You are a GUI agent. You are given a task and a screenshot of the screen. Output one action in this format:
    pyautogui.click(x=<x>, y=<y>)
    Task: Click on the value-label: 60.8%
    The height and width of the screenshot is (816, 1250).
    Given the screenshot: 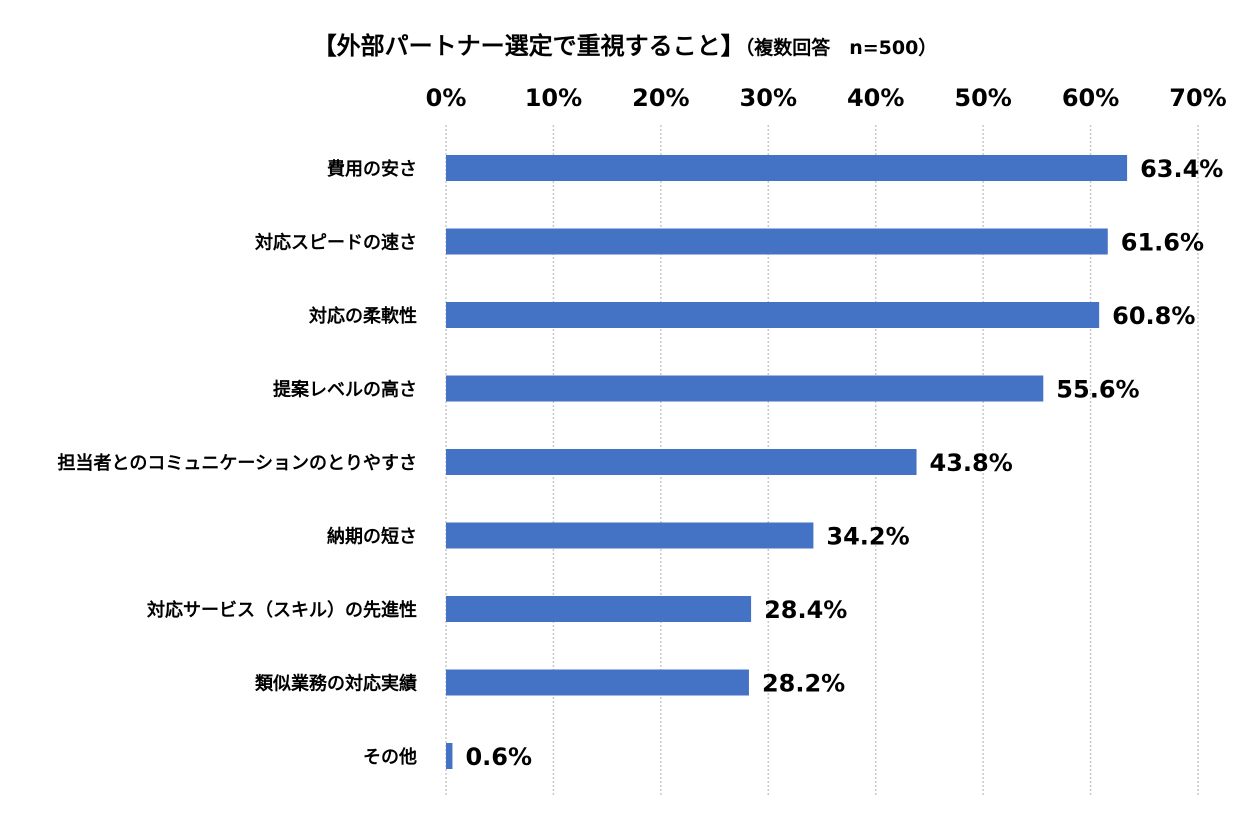 What is the action you would take?
    pyautogui.click(x=1153, y=316)
    